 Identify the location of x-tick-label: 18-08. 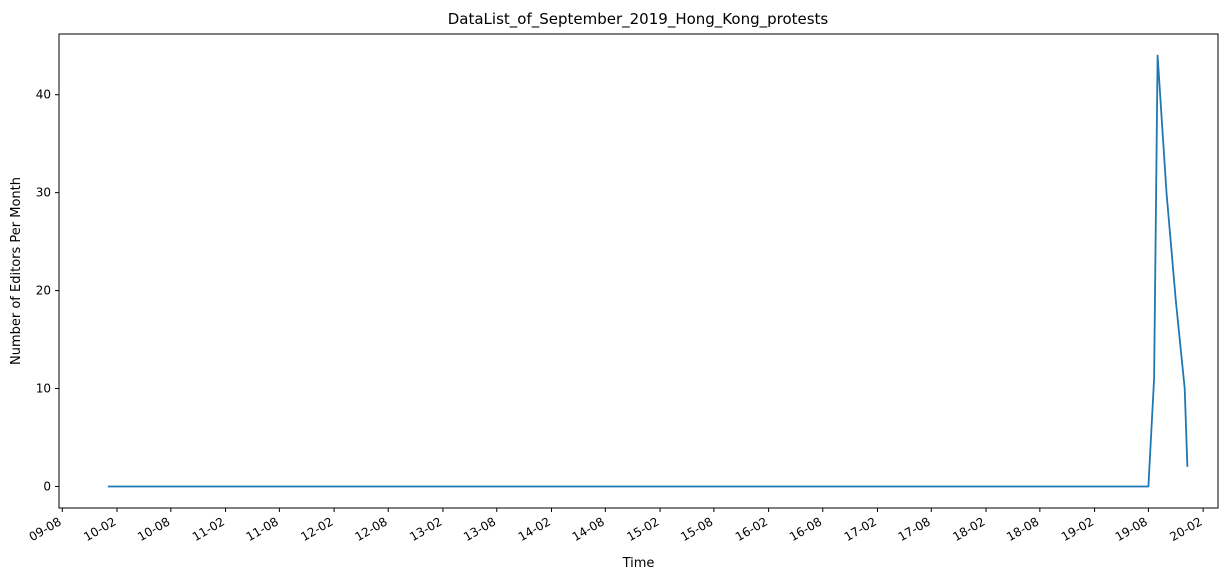
(1022, 529).